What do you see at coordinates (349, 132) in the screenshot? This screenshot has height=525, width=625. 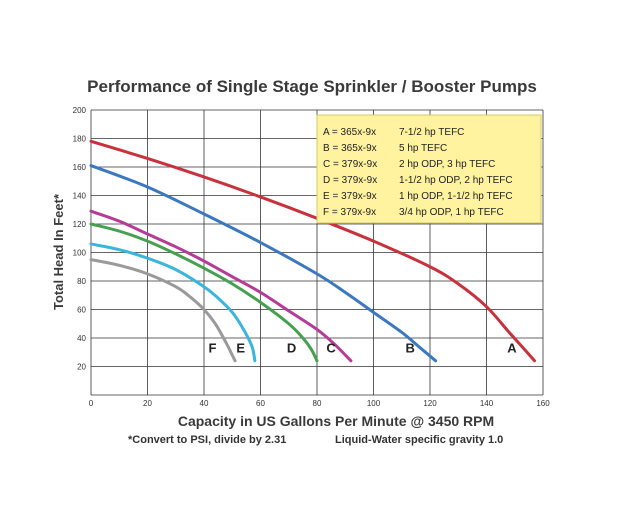 I see `legend-model-a: A = 365x-9x` at bounding box center [349, 132].